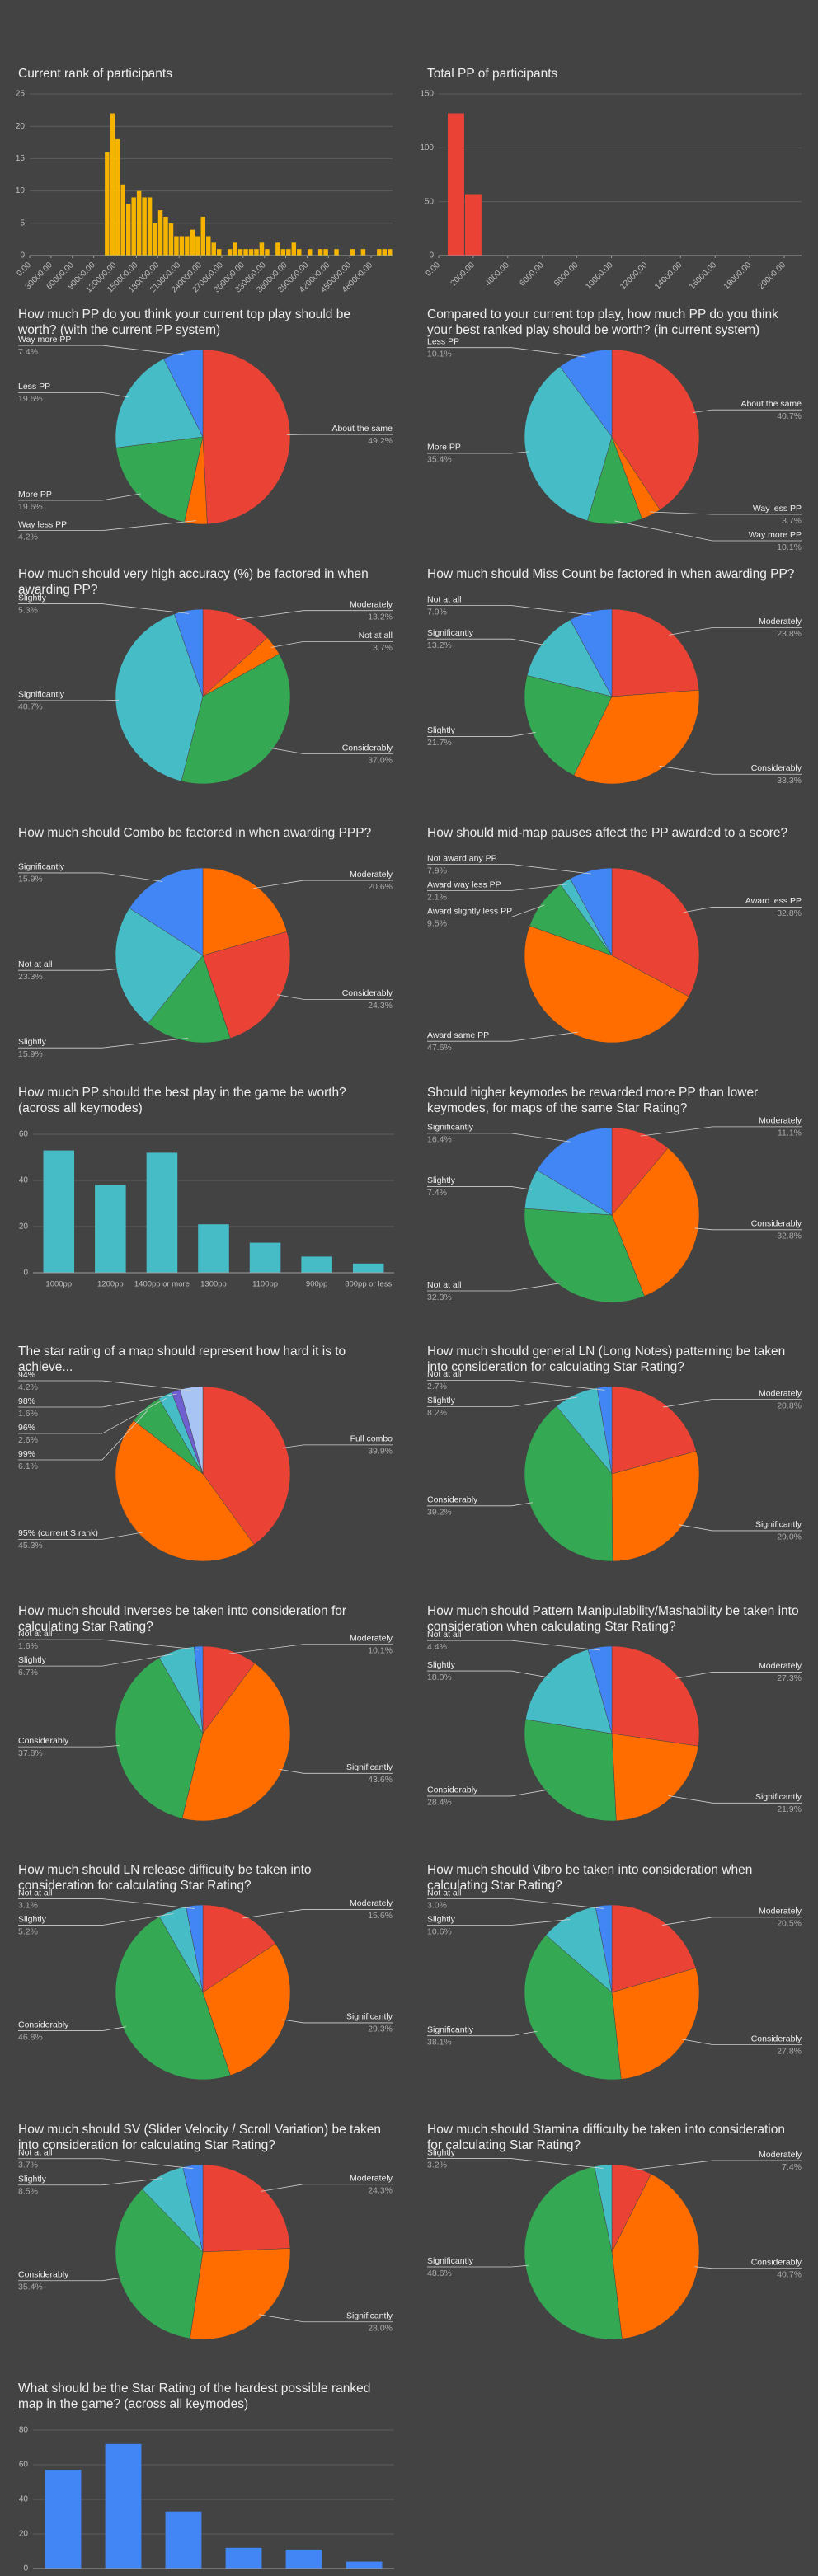  Describe the element at coordinates (30, 1546) in the screenshot. I see `slice-value-label: 45.3%` at that location.